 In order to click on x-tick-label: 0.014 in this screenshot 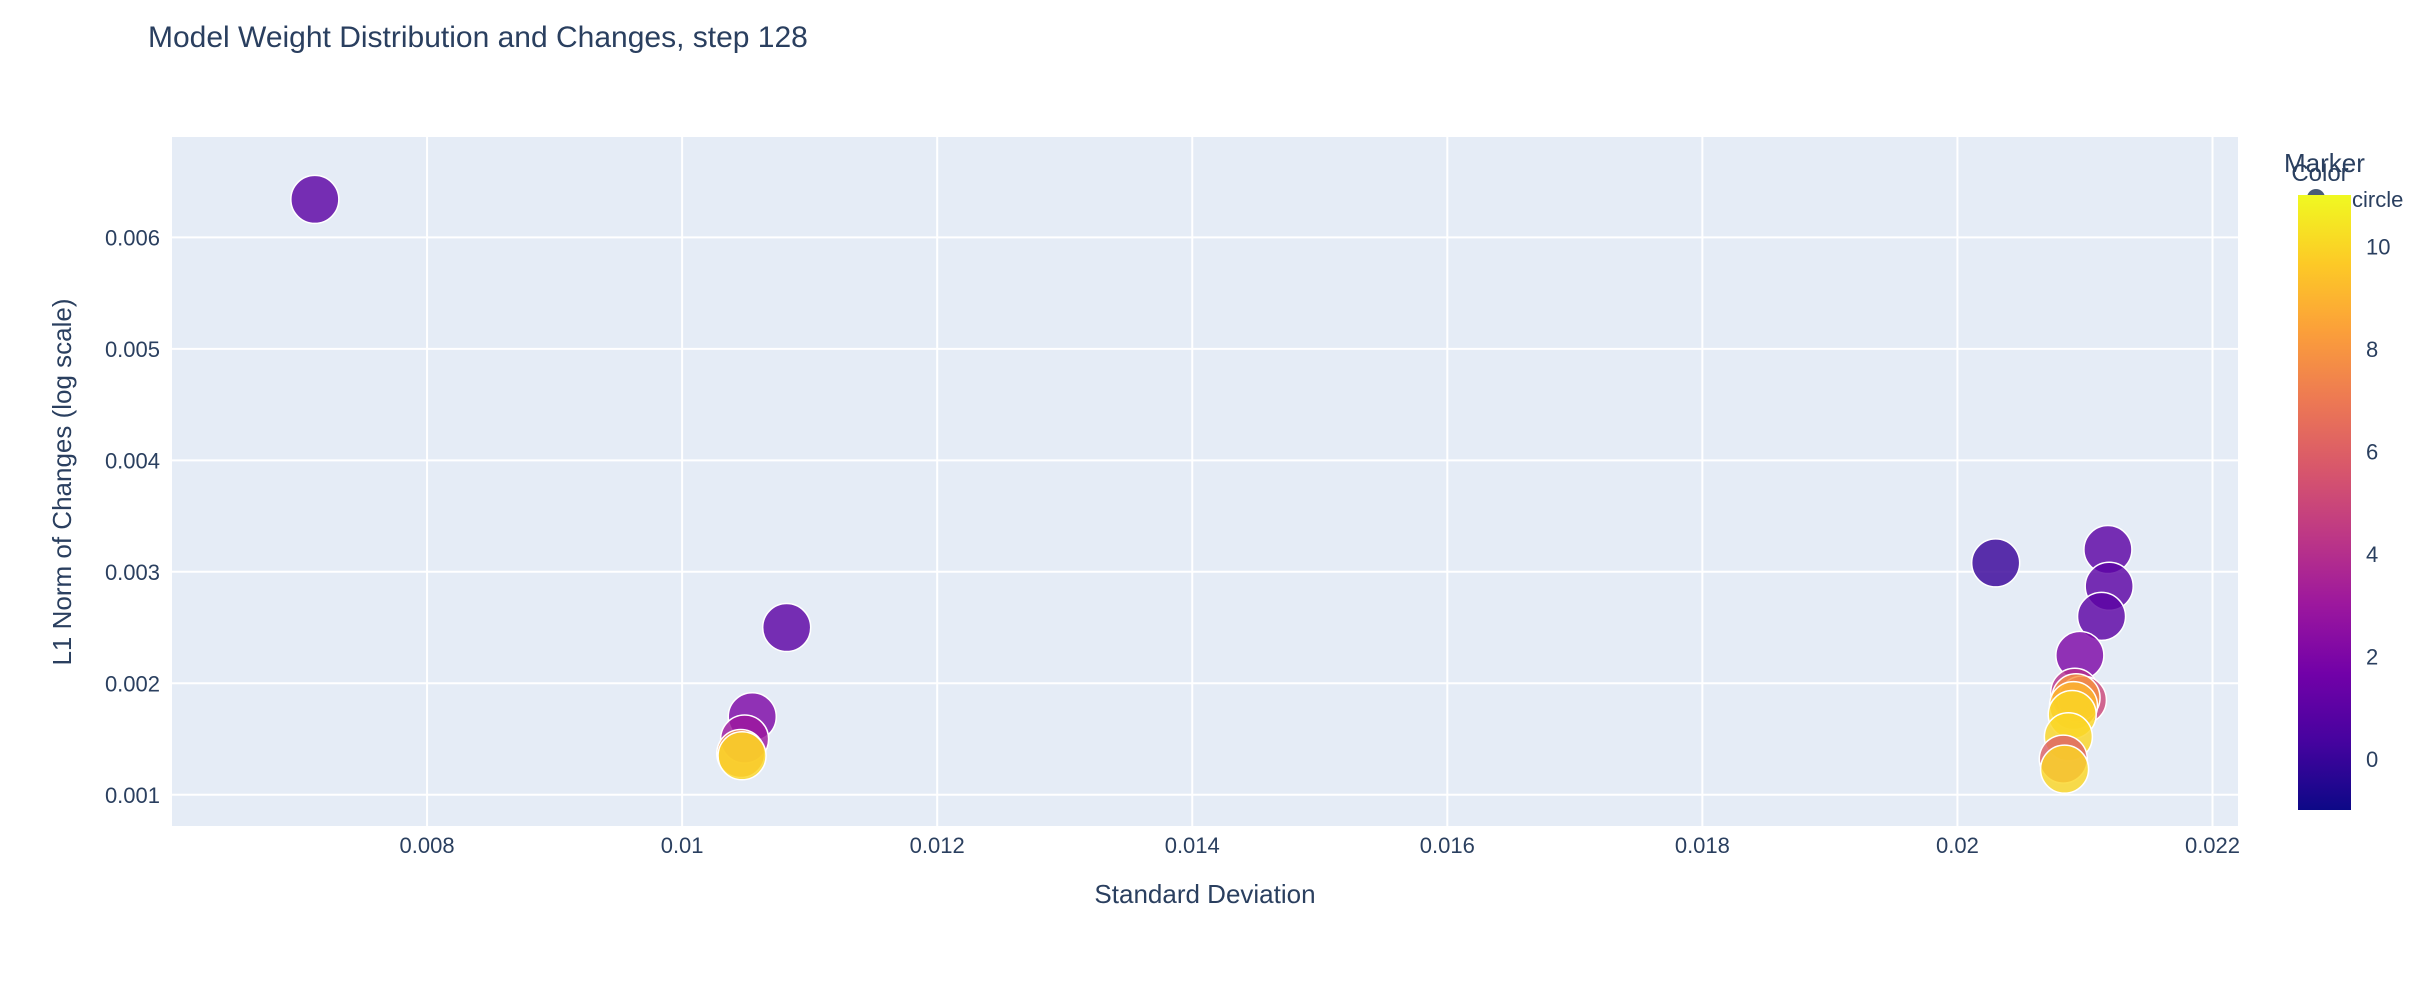, I will do `click(1192, 845)`.